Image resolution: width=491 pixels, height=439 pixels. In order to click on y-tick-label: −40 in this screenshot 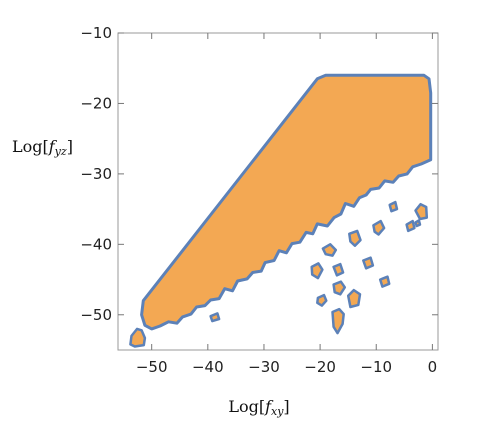, I will do `click(96, 244)`.